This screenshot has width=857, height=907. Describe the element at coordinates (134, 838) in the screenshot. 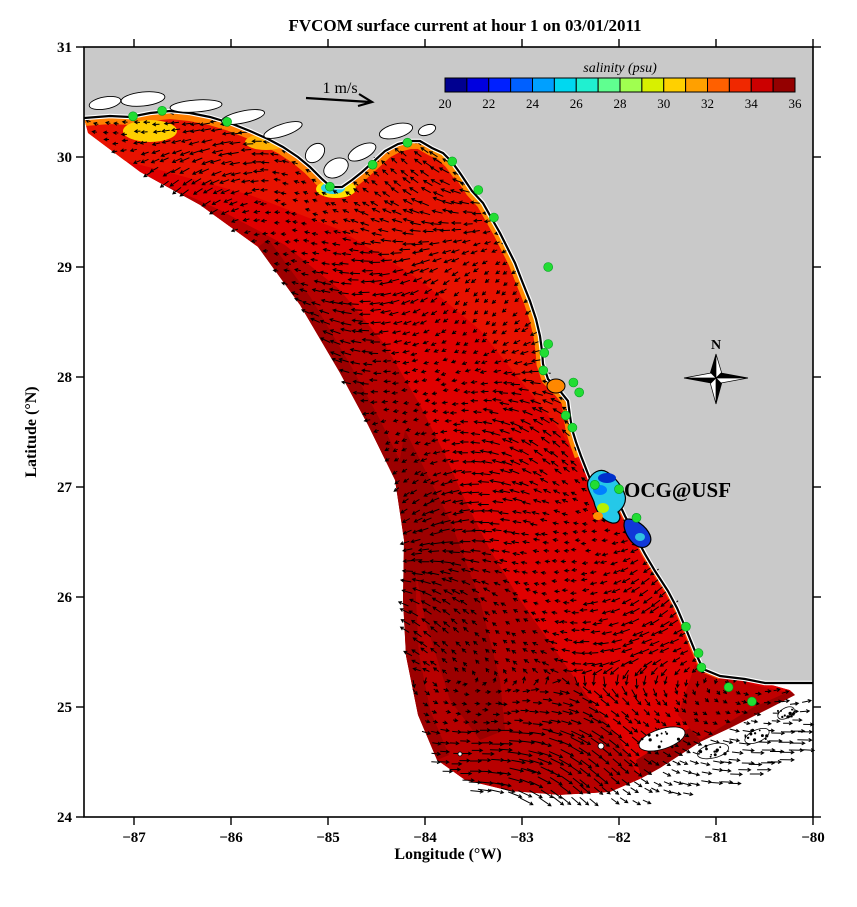

I see `x-tick-label: −87` at that location.